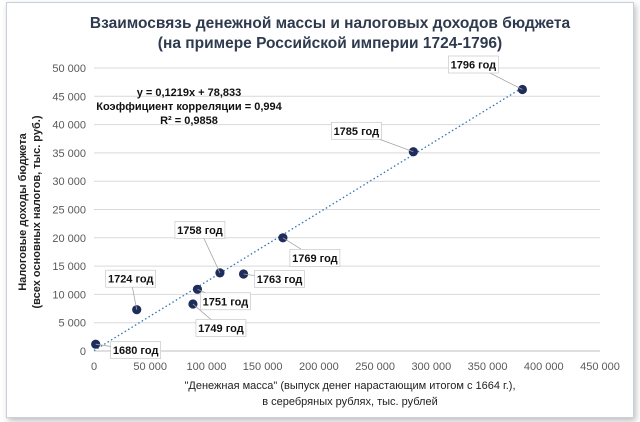 Image resolution: width=640 pixels, height=422 pixels. Describe the element at coordinates (69, 126) in the screenshot. I see `y-tick-label: 40 000` at that location.